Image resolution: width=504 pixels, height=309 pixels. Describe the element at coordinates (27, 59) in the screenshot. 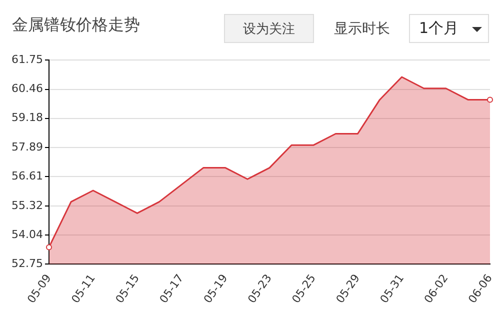

I see `y-tick-label: 61.75` at that location.